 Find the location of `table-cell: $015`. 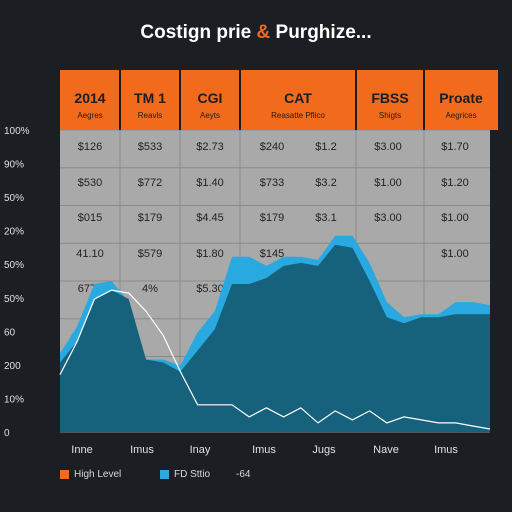

table-cell: $015 is located at coordinates (90, 218).